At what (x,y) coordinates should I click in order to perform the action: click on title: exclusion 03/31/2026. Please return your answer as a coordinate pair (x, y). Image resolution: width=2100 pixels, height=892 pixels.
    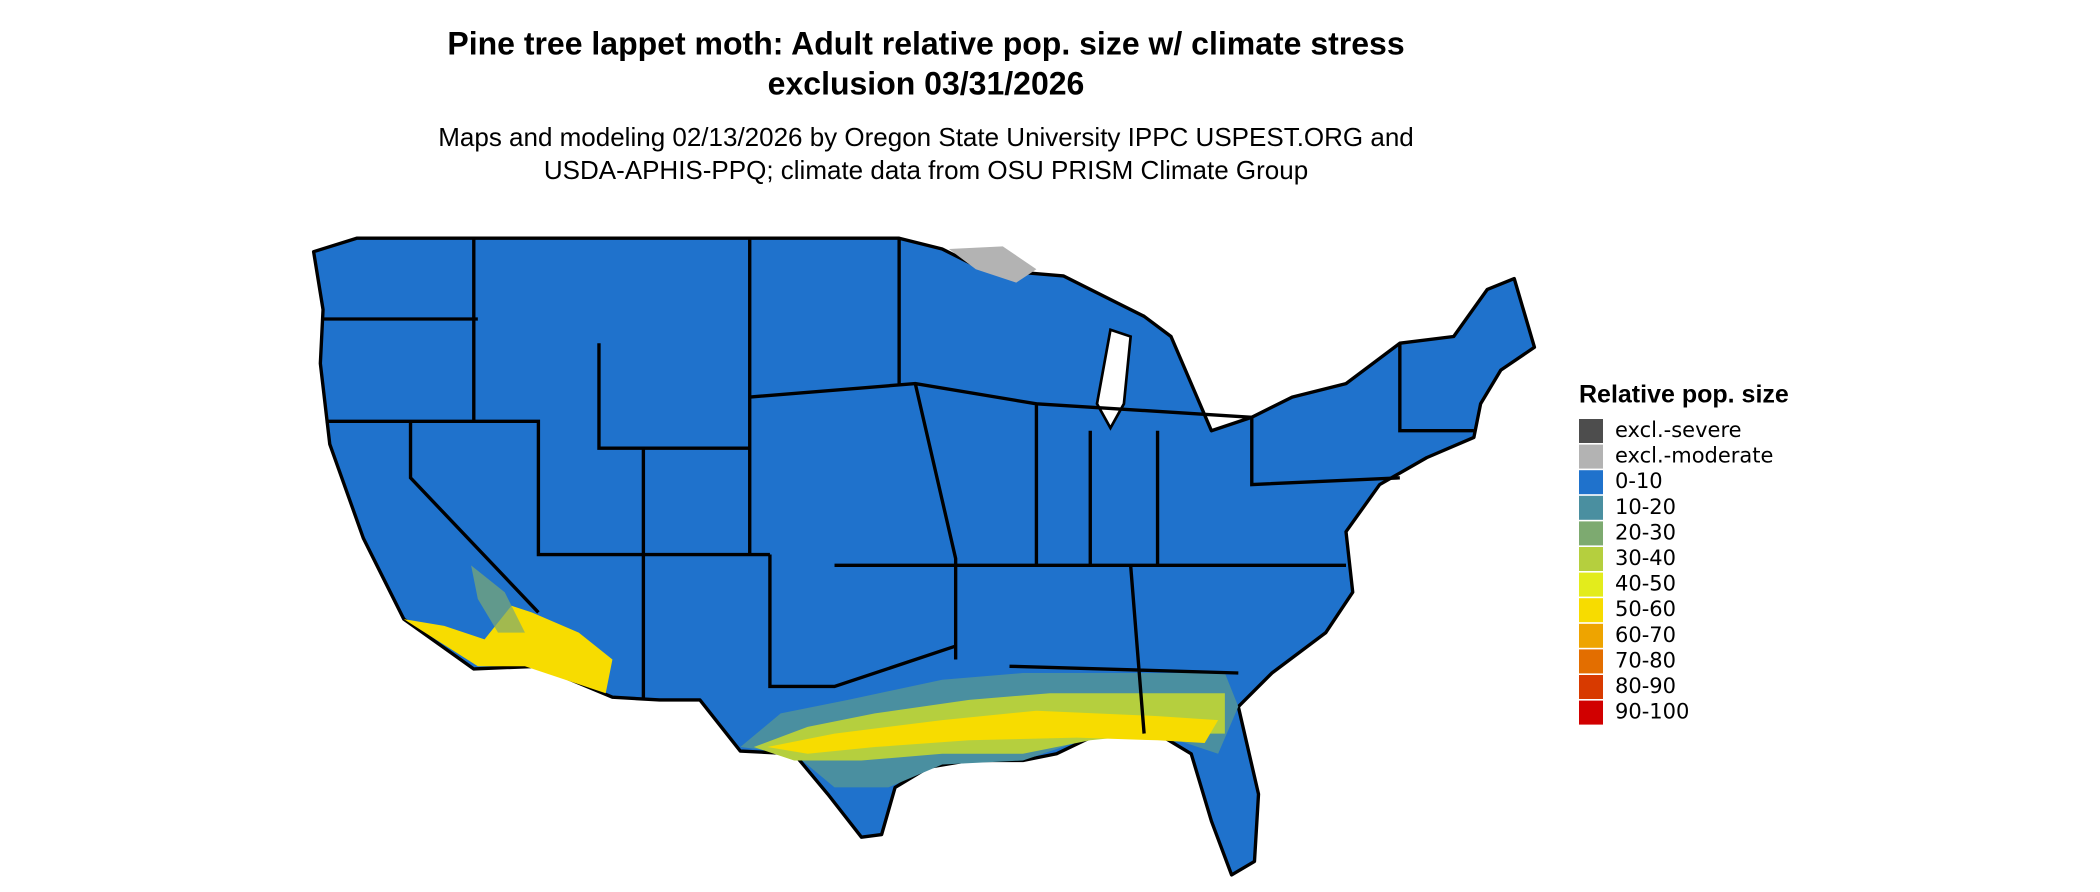
    Looking at the image, I should click on (926, 83).